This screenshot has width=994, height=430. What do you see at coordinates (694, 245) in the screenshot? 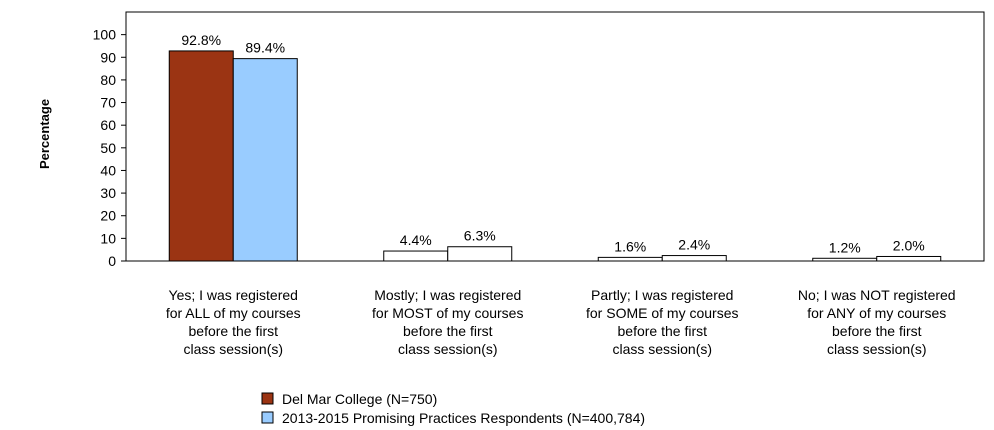
I see `value-label: 2.4%` at bounding box center [694, 245].